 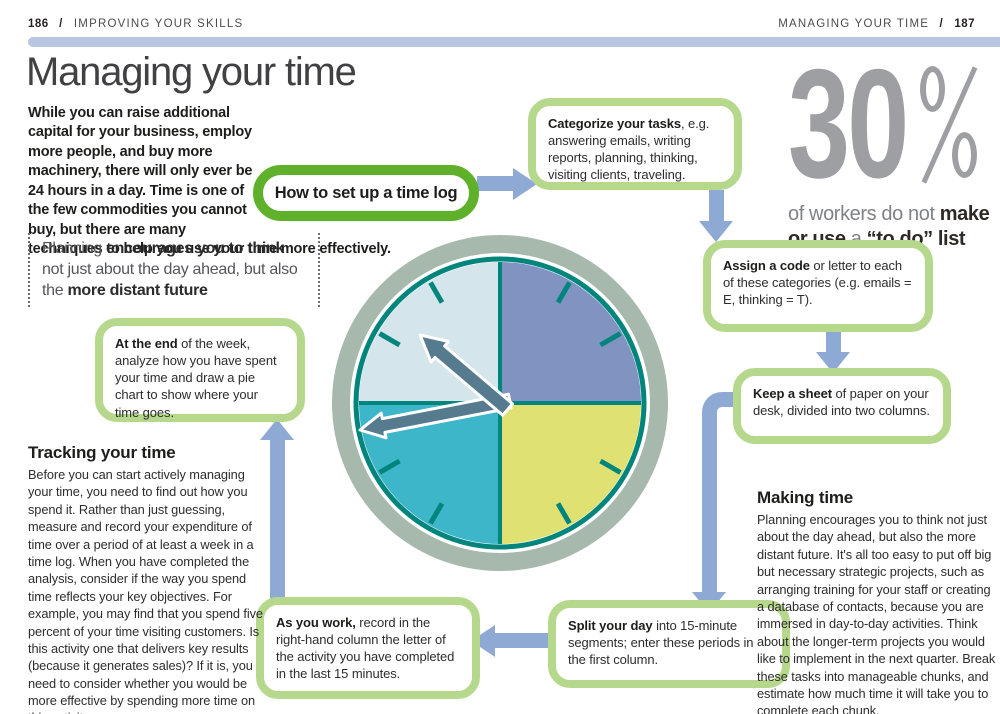 What do you see at coordinates (854, 24) in the screenshot?
I see `section-title-right: MANAGING YOUR TIME` at bounding box center [854, 24].